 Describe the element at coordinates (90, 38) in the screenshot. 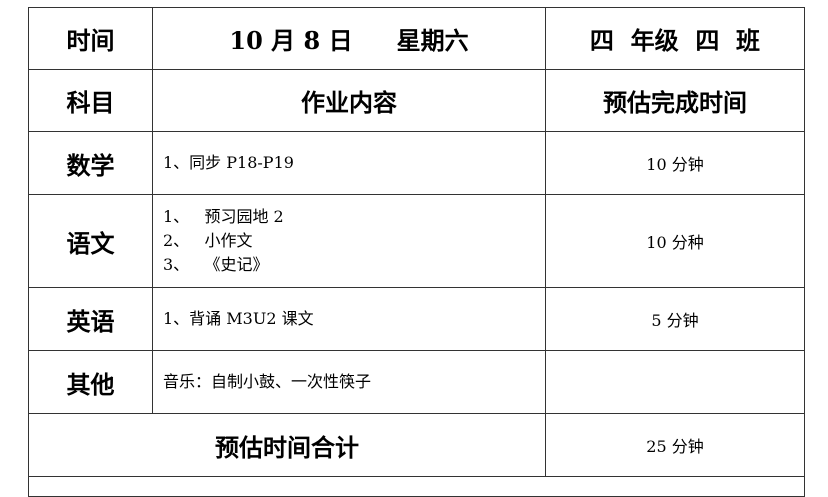

I see `time-label: 时间` at that location.